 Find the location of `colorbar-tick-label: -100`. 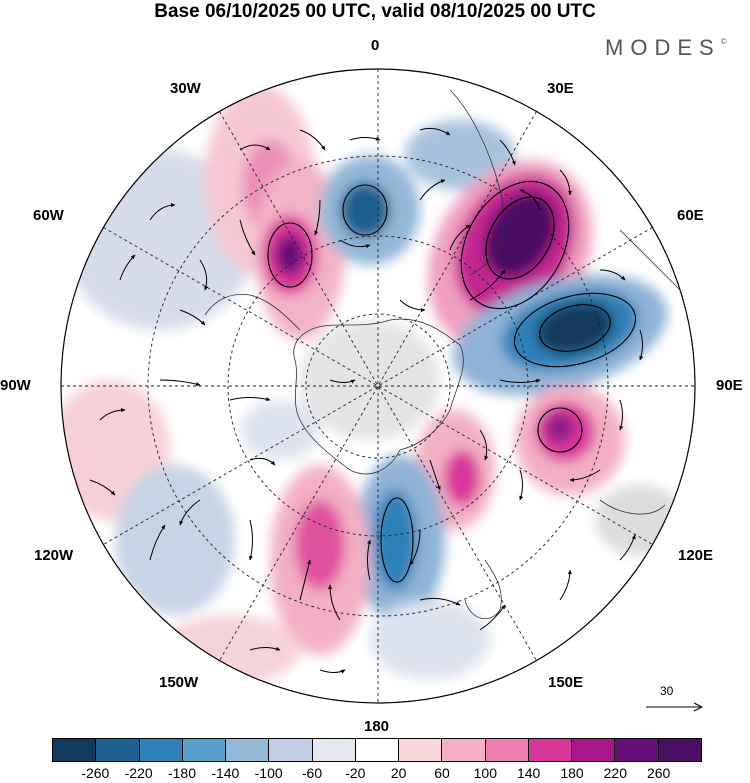

colorbar-tick-label: -100 is located at coordinates (268, 773).